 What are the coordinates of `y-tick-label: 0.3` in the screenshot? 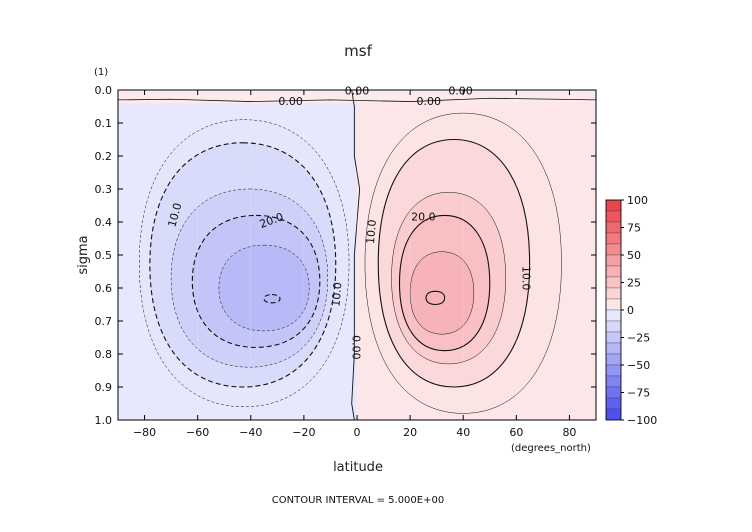 It's located at (104, 189).